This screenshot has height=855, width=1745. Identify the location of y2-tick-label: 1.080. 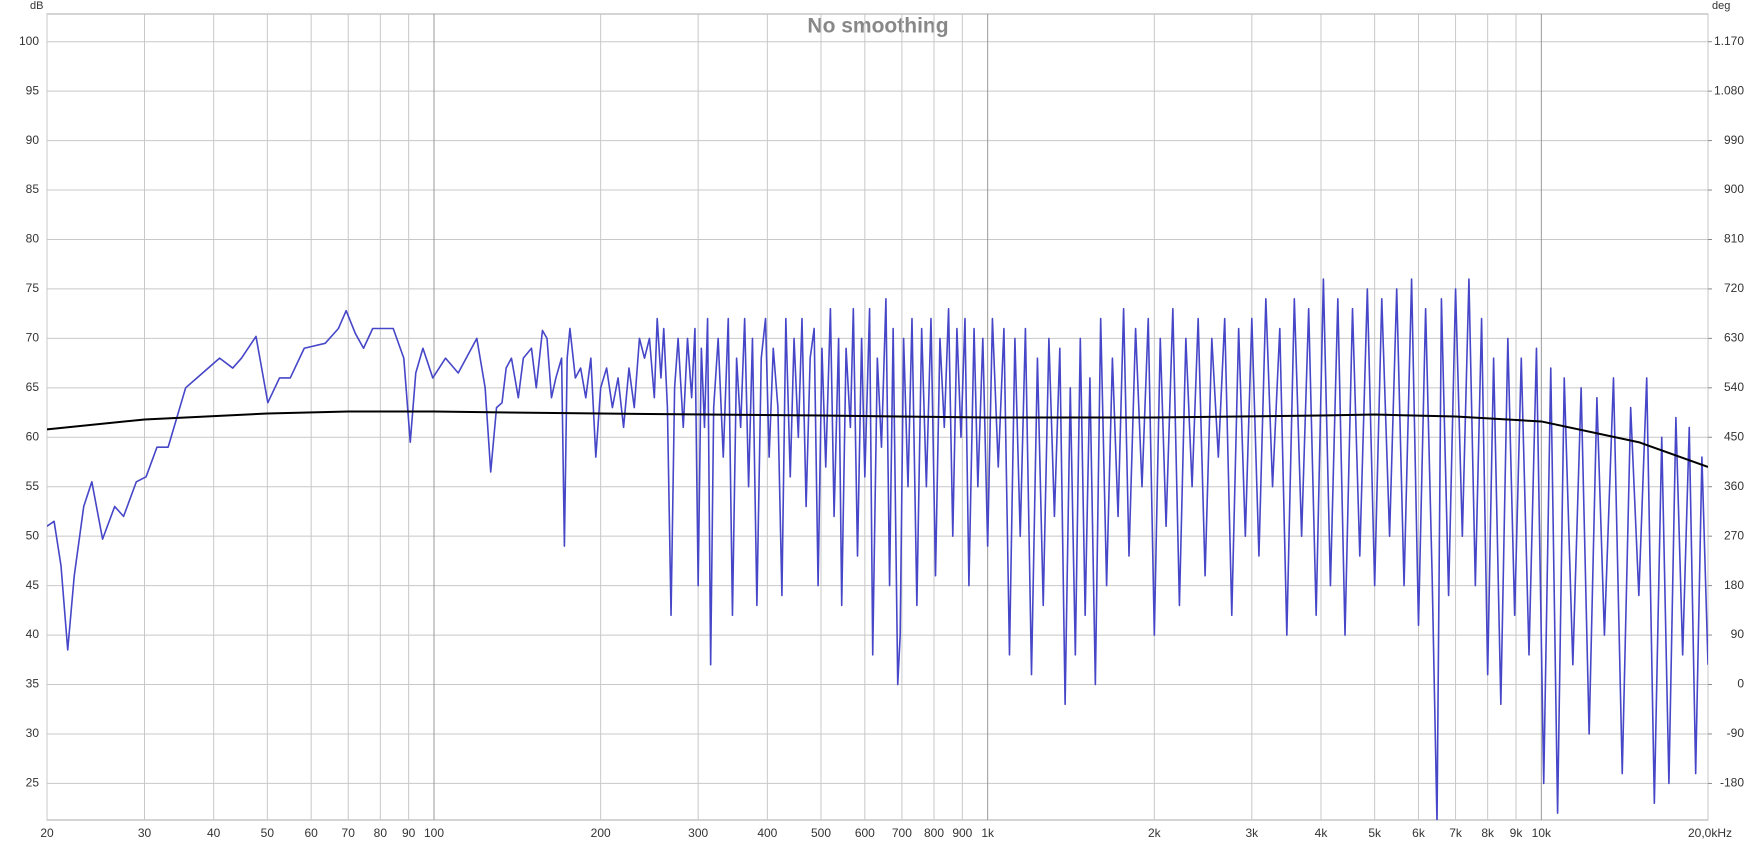
(1729, 90).